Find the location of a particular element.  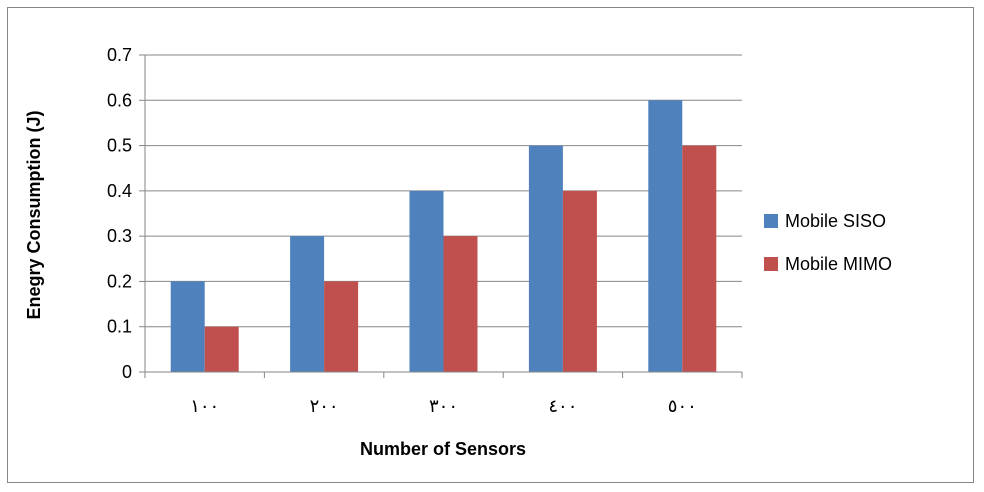

y-tick-label: 0.4 is located at coordinates (119, 191).